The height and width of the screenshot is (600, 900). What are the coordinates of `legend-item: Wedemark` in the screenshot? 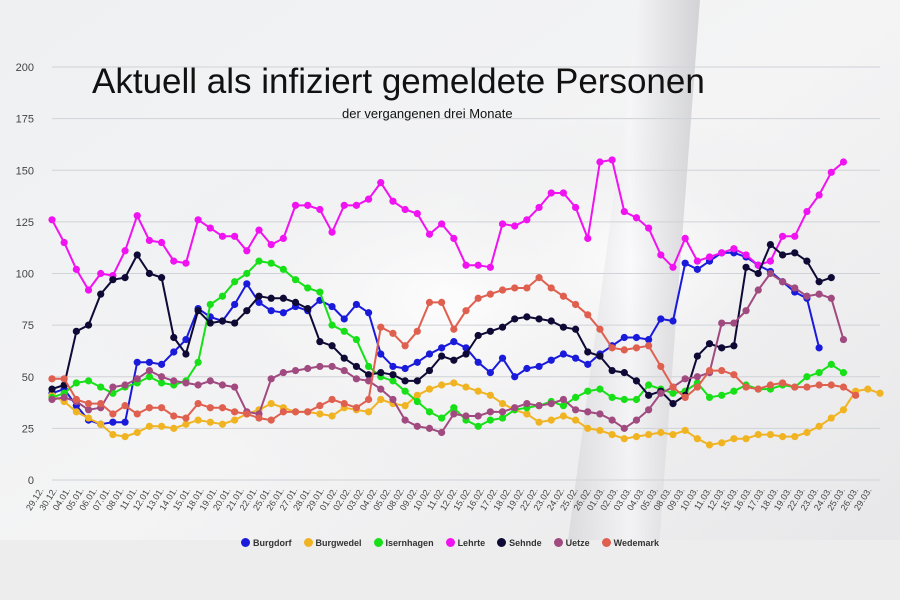 It's located at (630, 543).